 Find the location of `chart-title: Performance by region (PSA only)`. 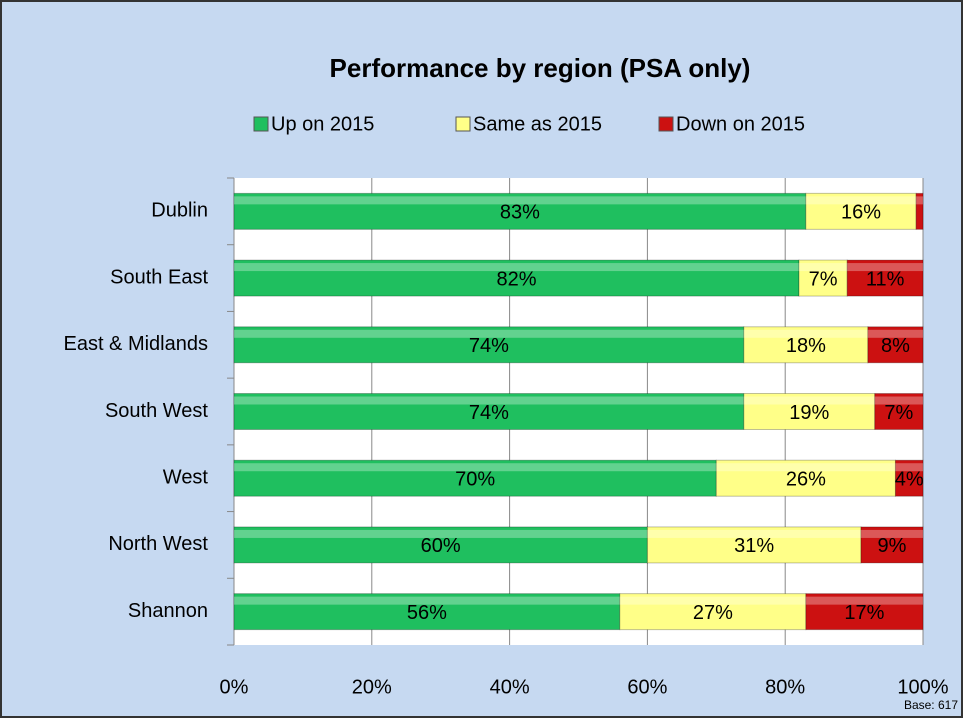

chart-title: Performance by region (PSA only) is located at coordinates (540, 68).